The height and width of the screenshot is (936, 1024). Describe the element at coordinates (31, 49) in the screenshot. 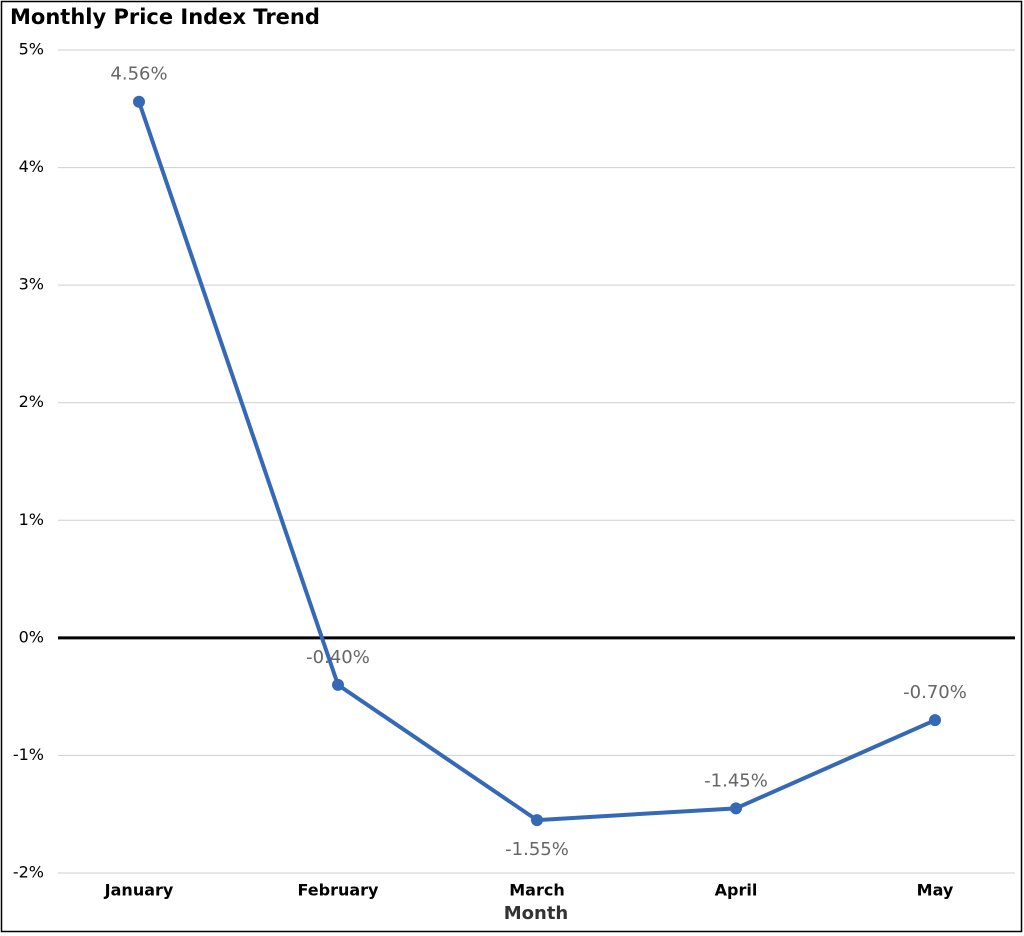

I see `y-tick-label: 5%` at that location.